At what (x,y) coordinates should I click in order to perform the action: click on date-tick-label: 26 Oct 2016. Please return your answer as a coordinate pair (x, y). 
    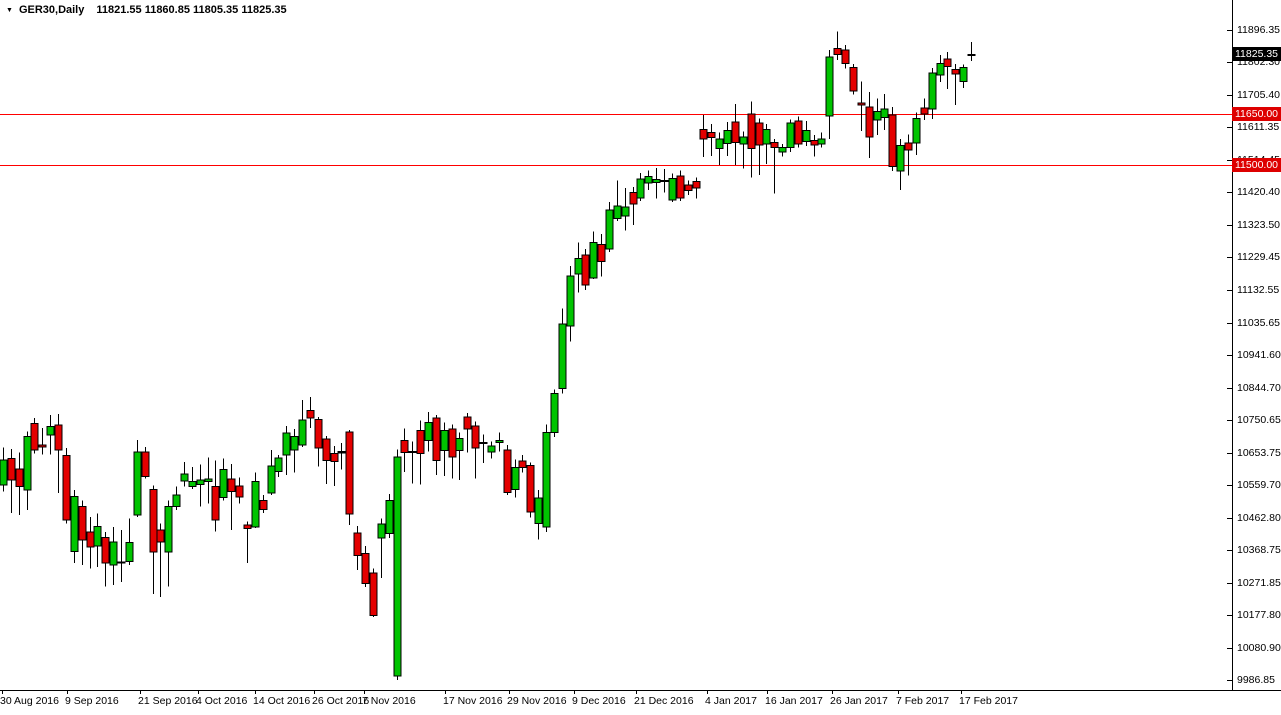
    Looking at the image, I should click on (341, 701).